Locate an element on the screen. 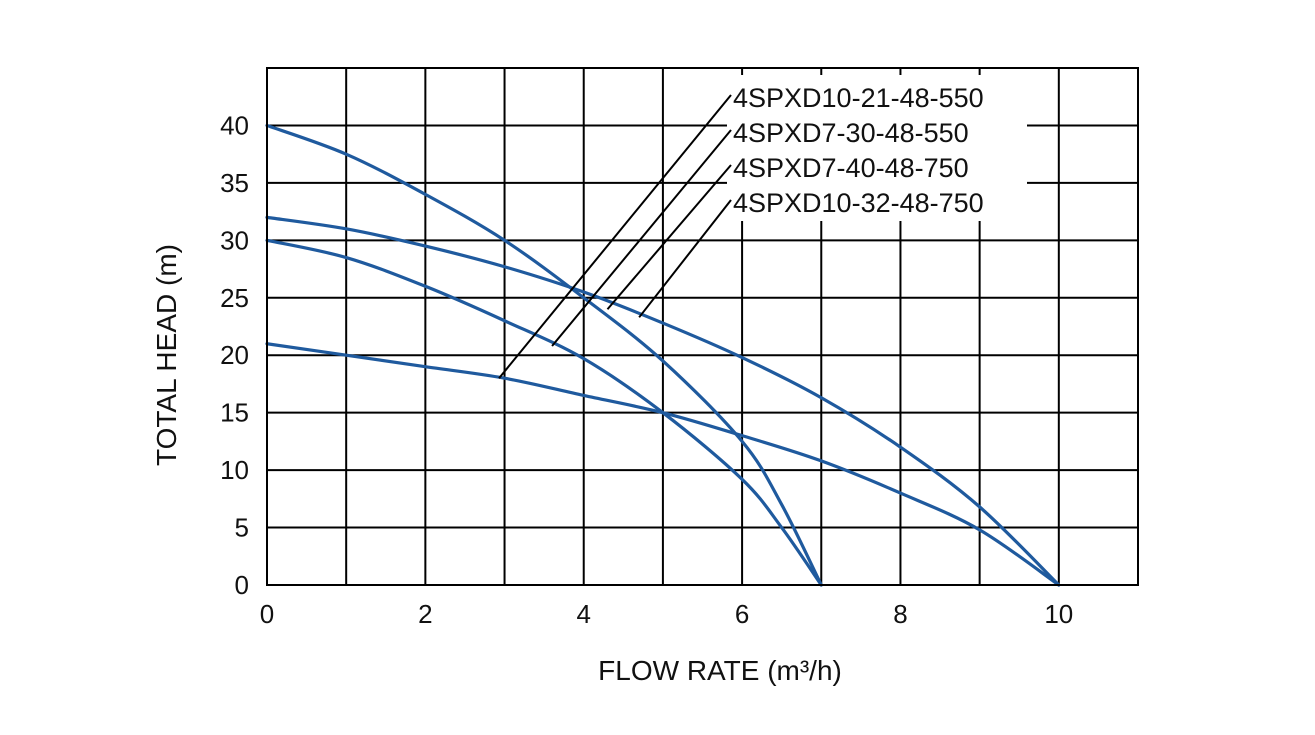 Image resolution: width=1315 pixels, height=735 pixels. x-tick-label: 2 is located at coordinates (425, 614).